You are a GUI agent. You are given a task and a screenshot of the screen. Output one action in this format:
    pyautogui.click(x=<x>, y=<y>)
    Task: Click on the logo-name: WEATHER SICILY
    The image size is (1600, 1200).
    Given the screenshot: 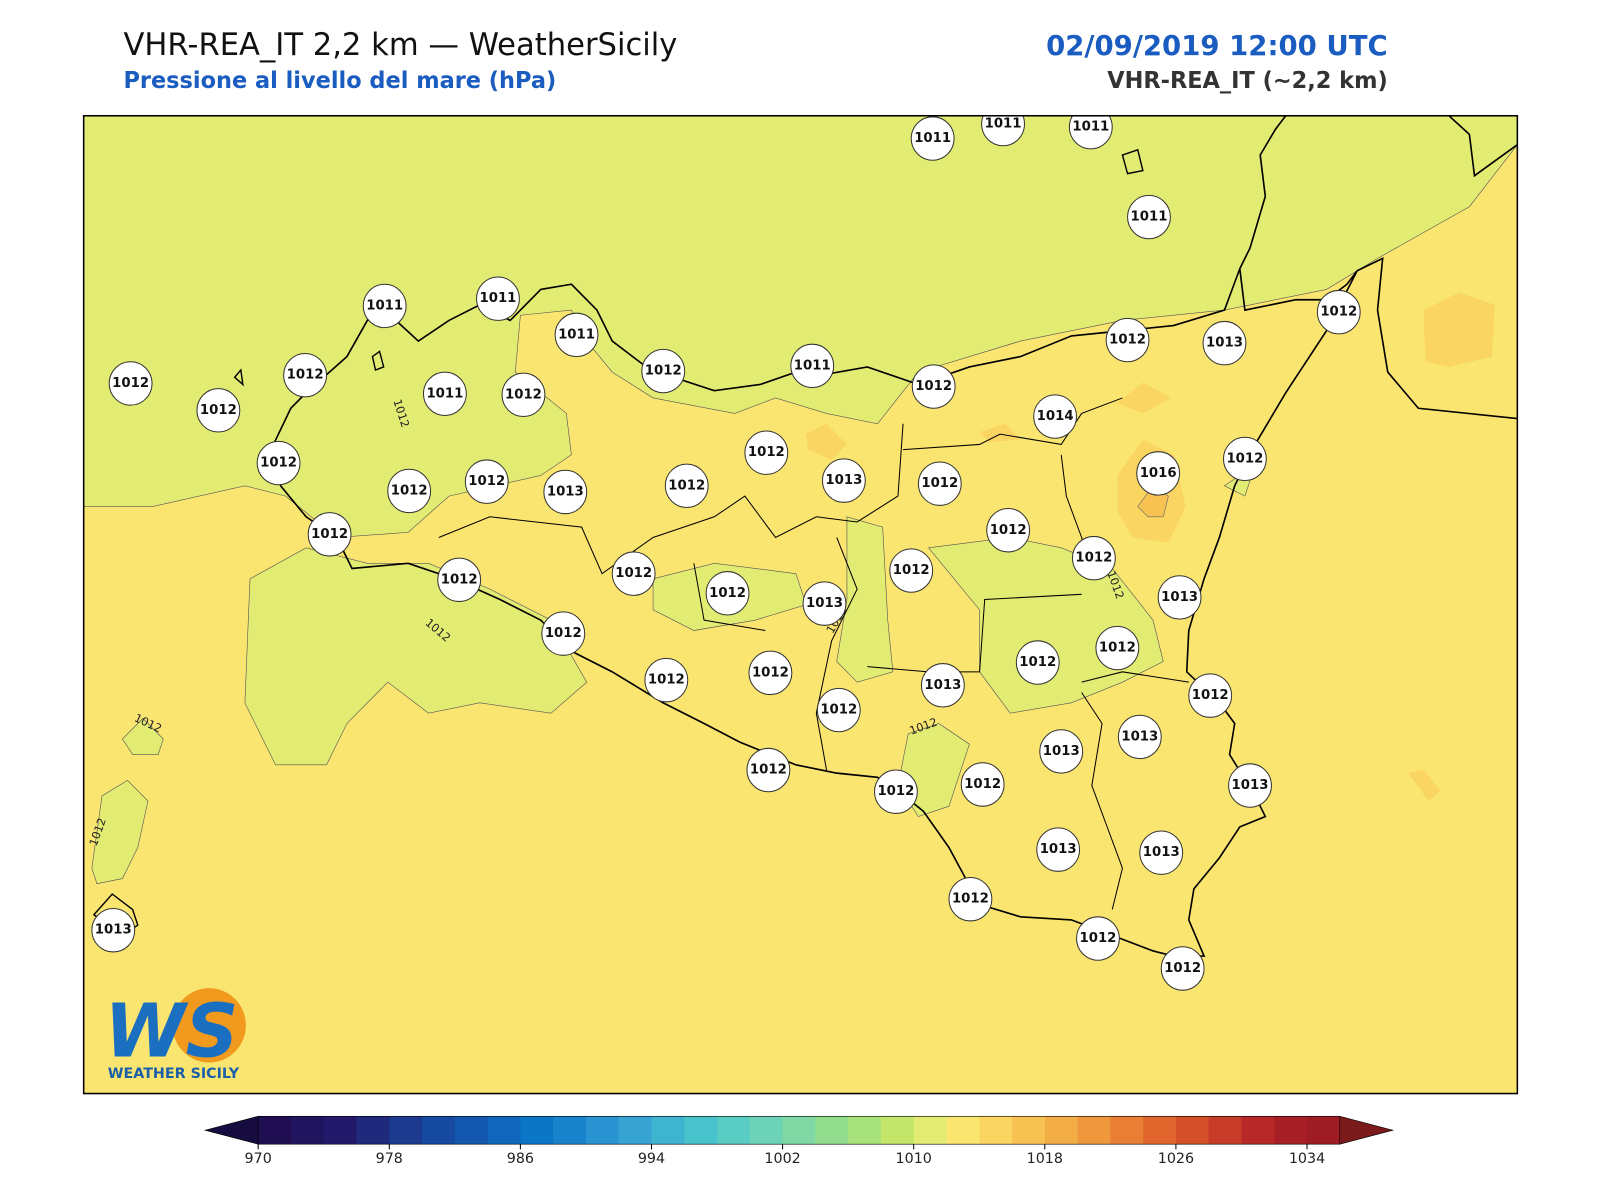 What is the action you would take?
    pyautogui.click(x=174, y=1074)
    